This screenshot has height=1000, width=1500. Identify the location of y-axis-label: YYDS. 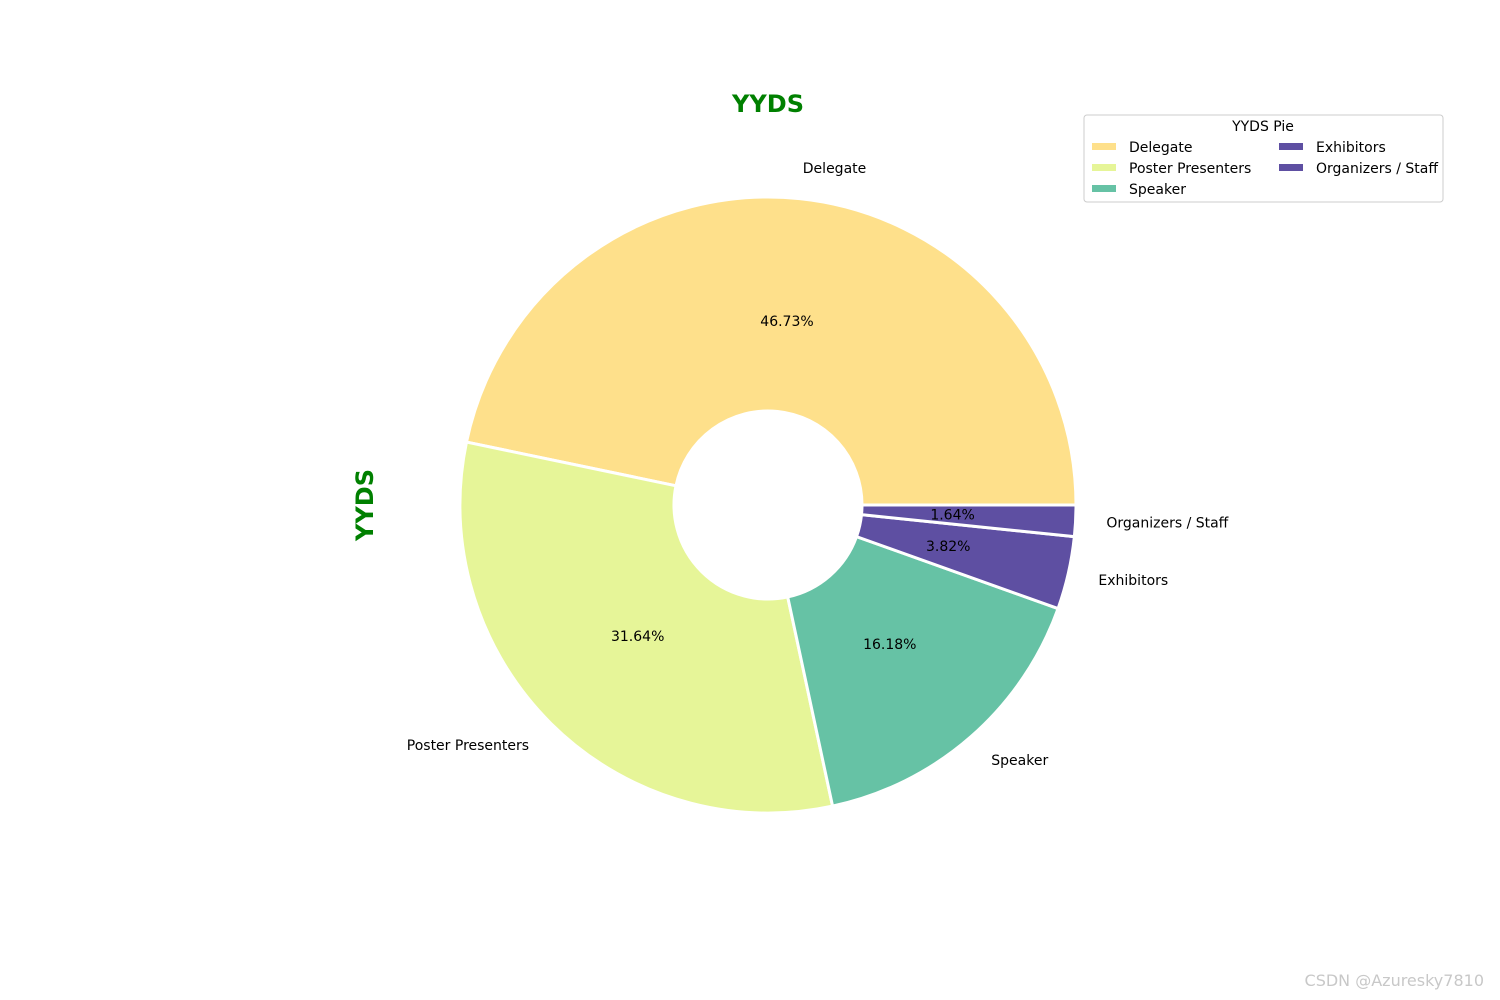
(365, 505).